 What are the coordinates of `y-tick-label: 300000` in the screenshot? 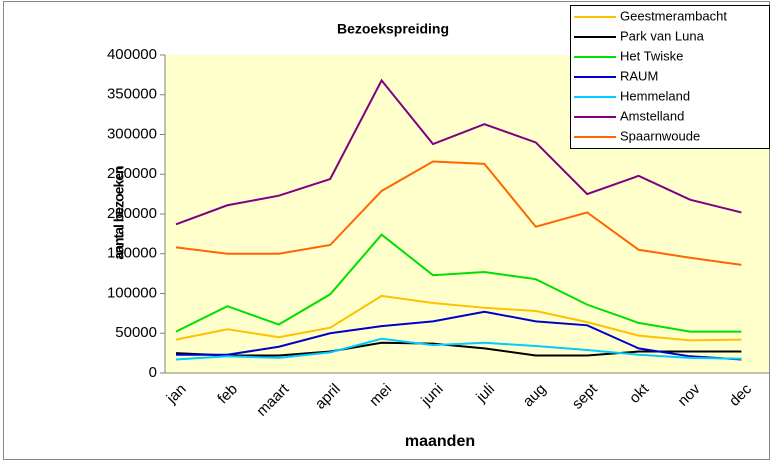 It's located at (132, 133).